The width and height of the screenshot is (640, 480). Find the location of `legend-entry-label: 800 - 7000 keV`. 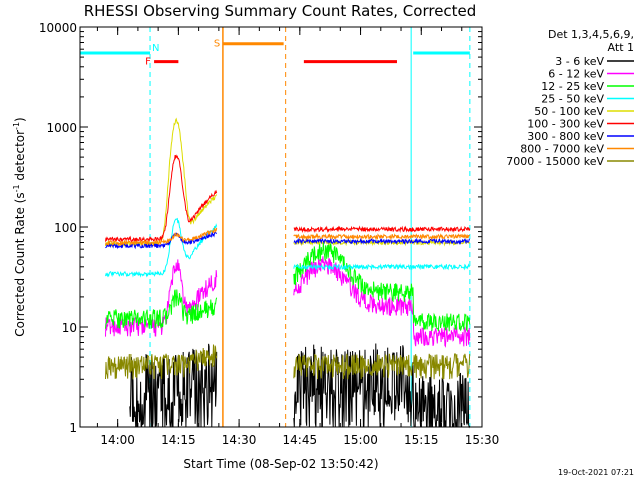

legend-entry-label: 800 - 7000 keV is located at coordinates (562, 149).